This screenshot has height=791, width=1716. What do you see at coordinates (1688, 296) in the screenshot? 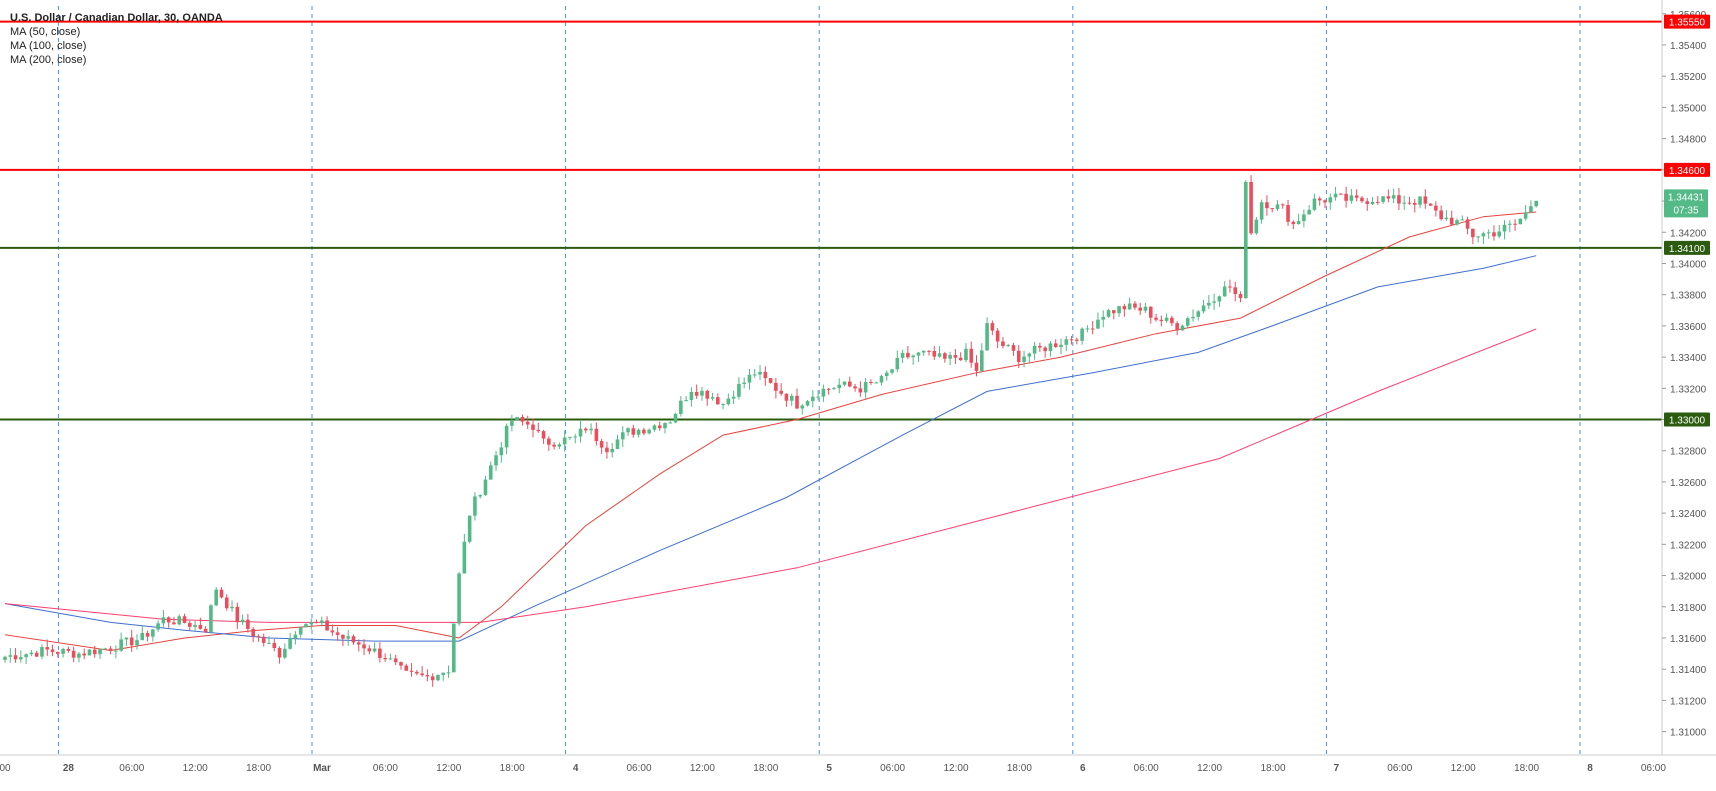
I see `price-tick-label: 1.33800` at bounding box center [1688, 296].